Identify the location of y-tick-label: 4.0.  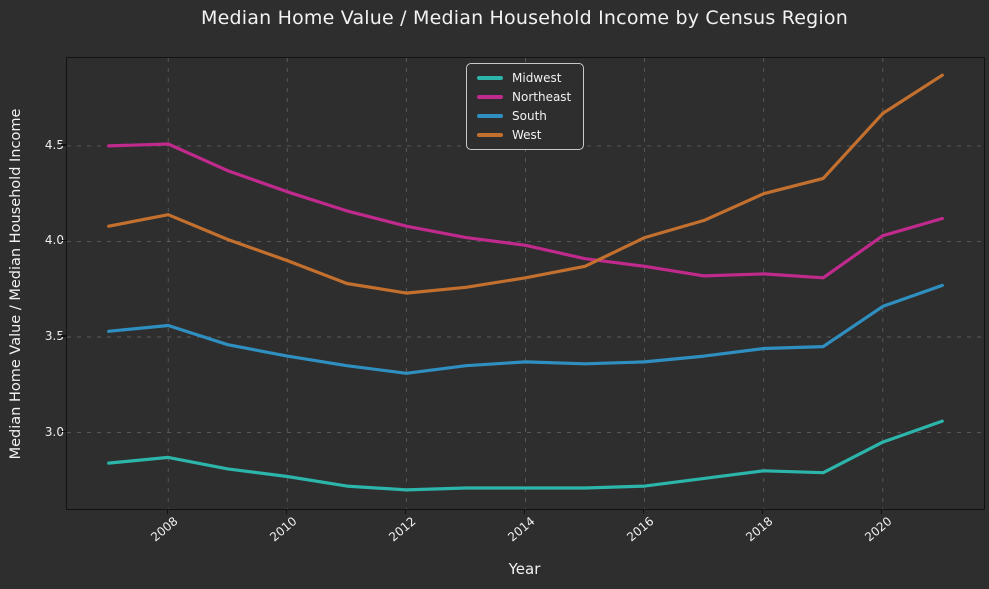
(54, 240).